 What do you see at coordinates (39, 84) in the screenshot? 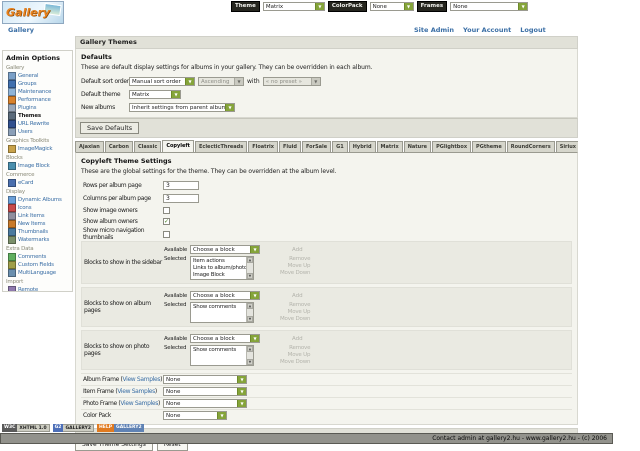
I see `sidebar-item-groups: Groups` at bounding box center [39, 84].